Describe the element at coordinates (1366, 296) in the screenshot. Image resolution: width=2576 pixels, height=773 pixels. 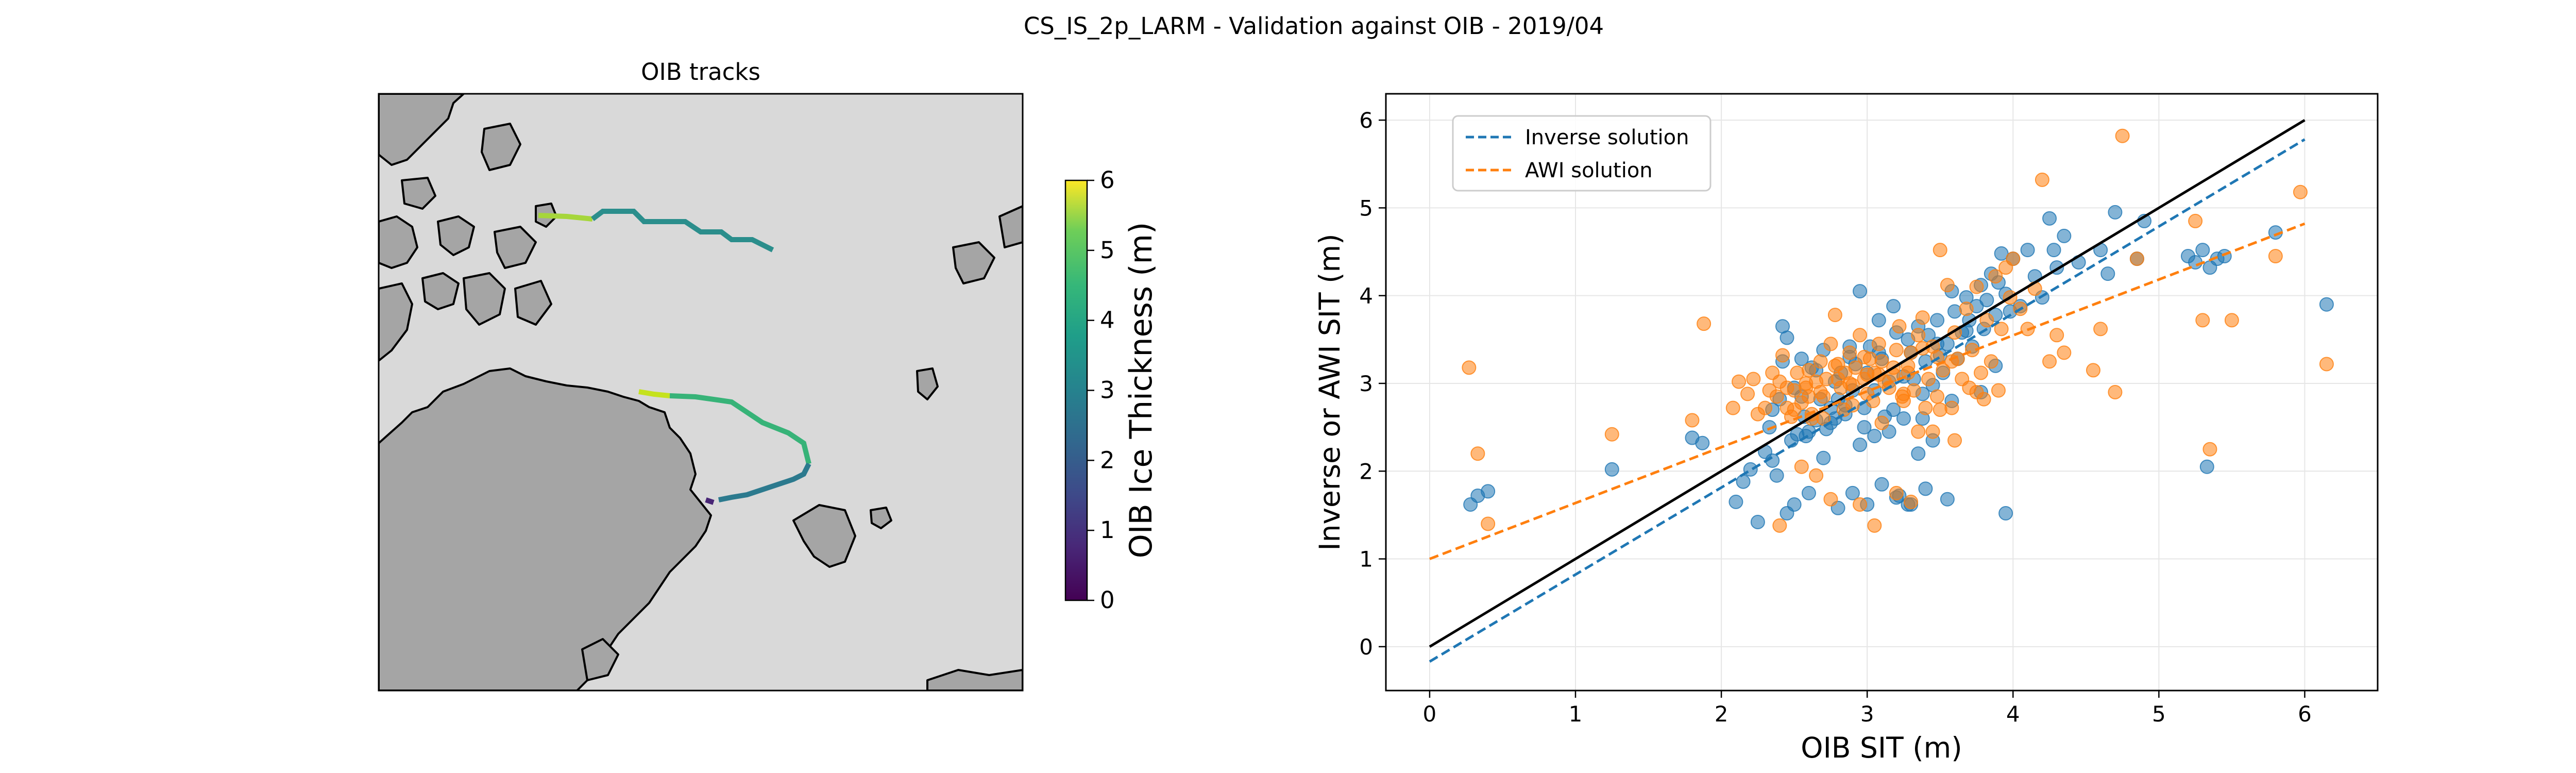
I see `y-tick-label: 4` at that location.